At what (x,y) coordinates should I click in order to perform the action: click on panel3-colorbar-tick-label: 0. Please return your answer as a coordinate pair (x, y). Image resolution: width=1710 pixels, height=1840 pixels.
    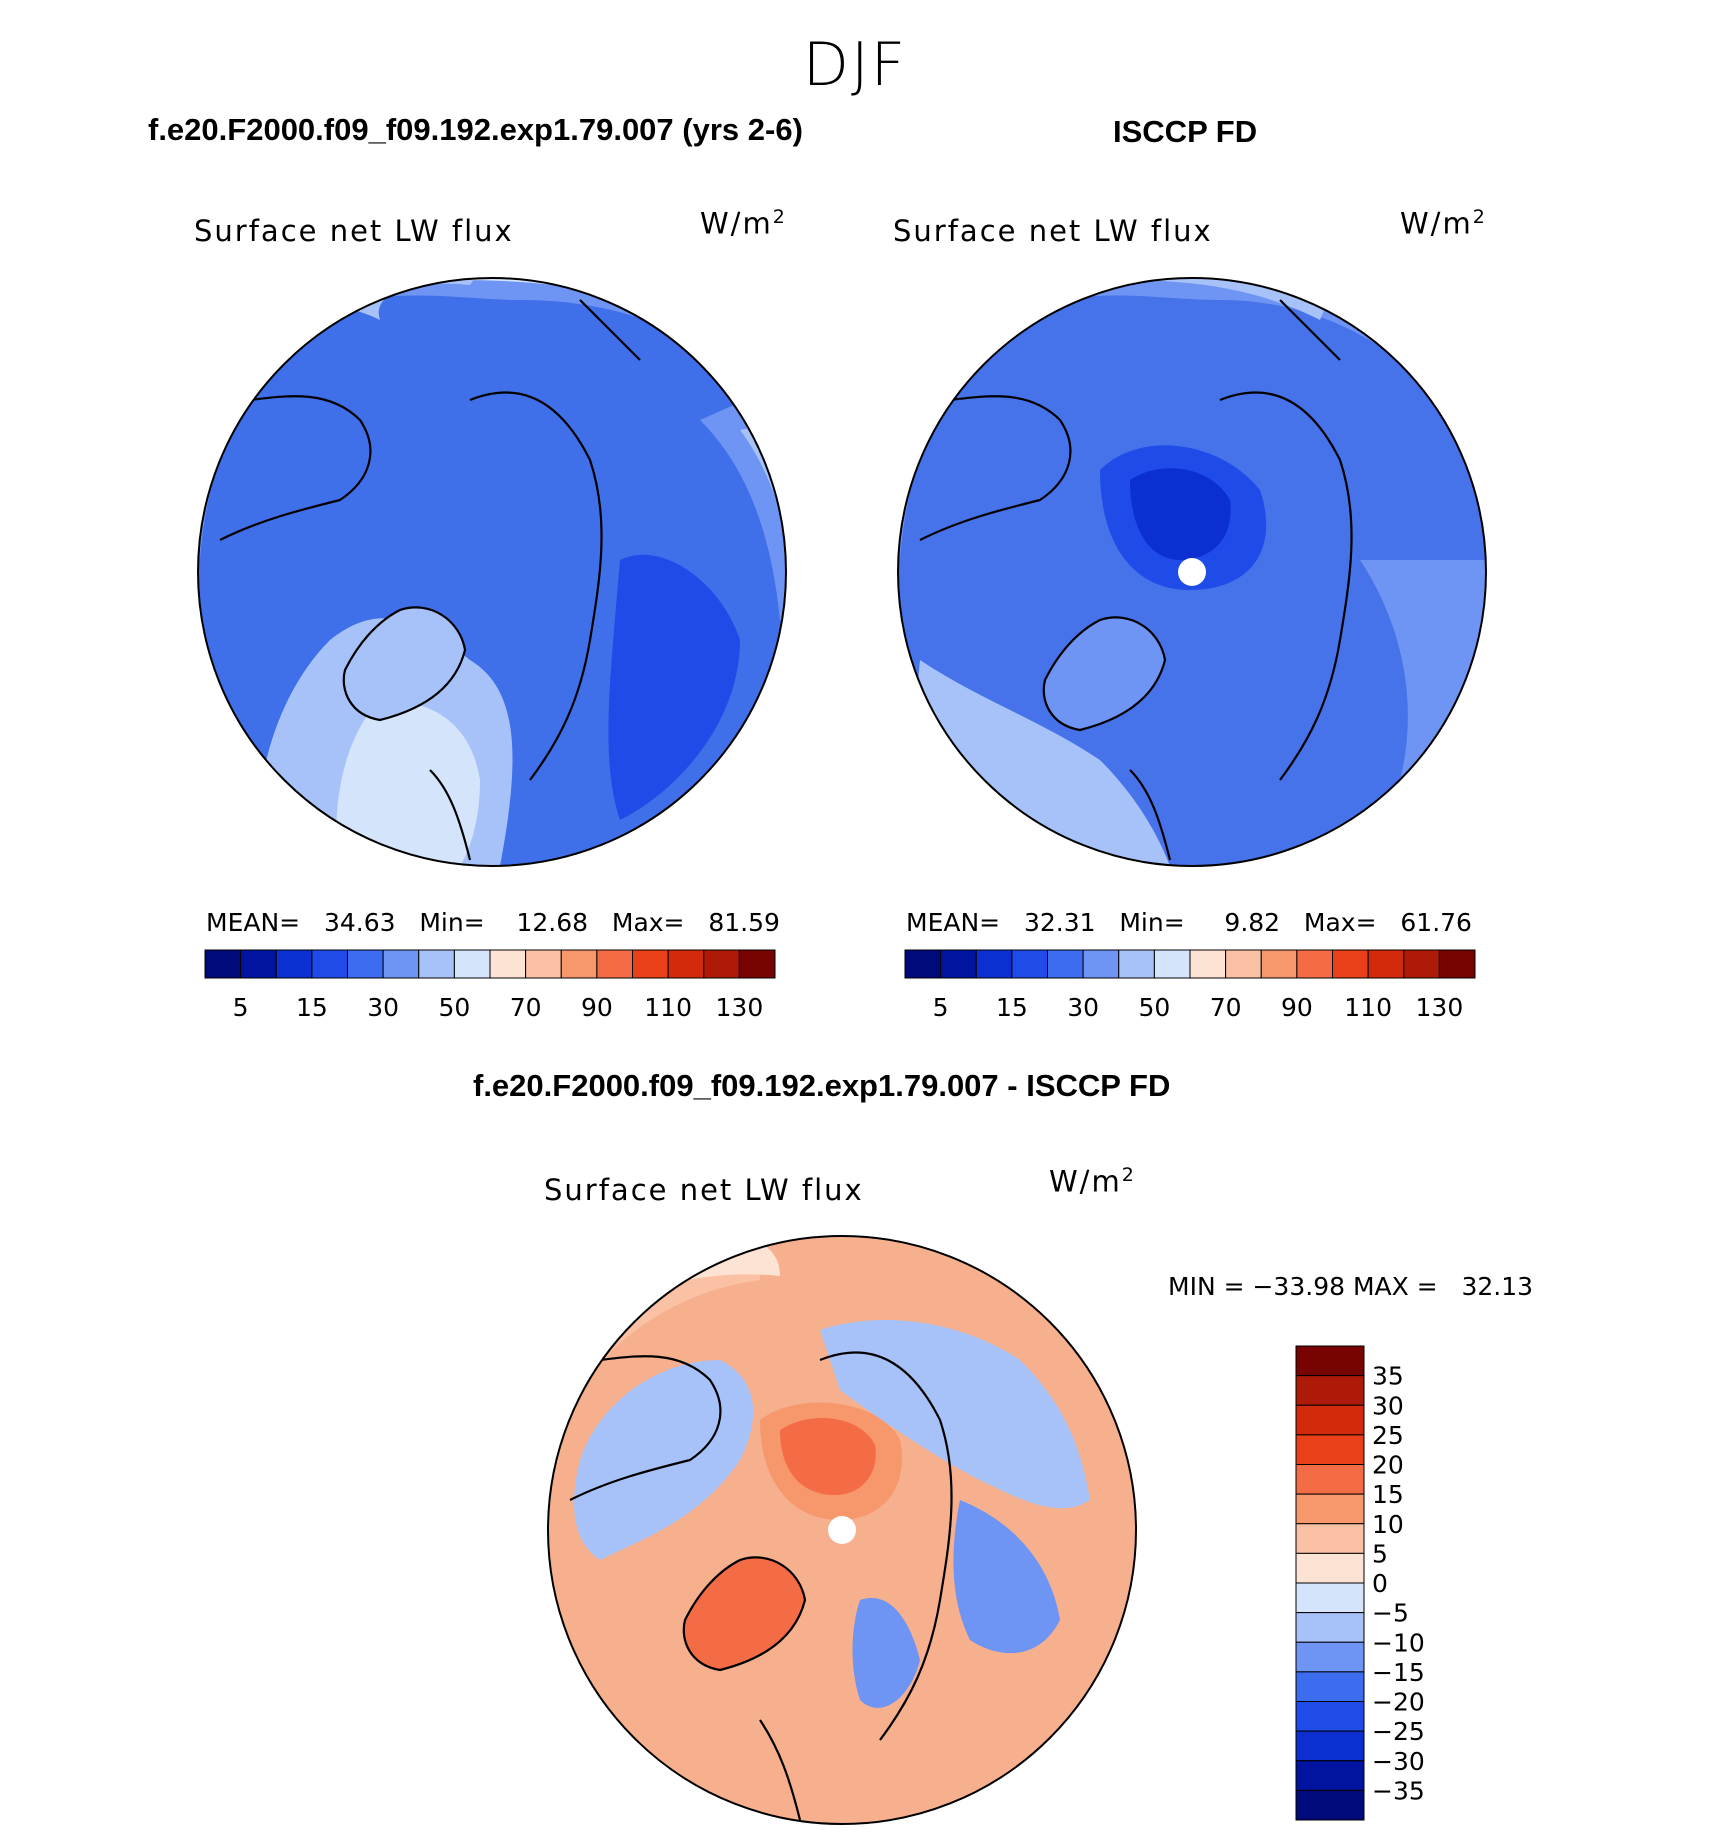
    Looking at the image, I should click on (1380, 1583).